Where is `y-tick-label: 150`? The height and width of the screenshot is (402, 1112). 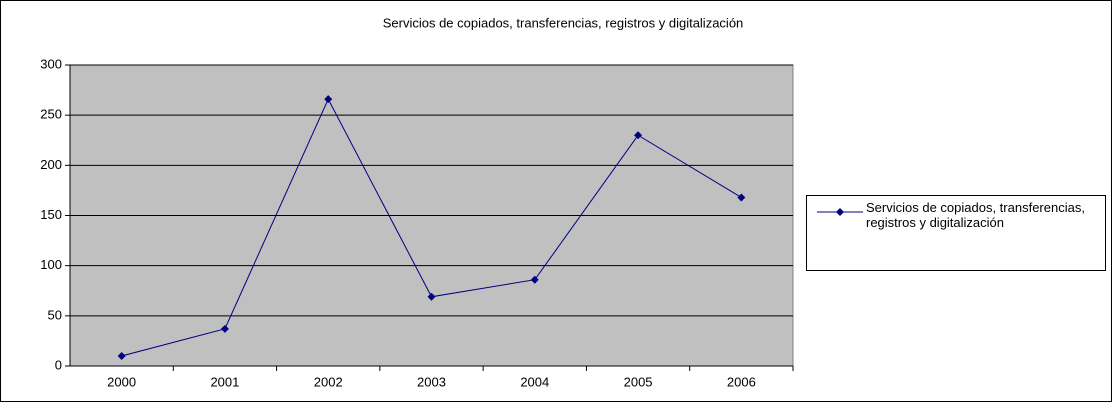 y-tick-label: 150 is located at coordinates (51, 214).